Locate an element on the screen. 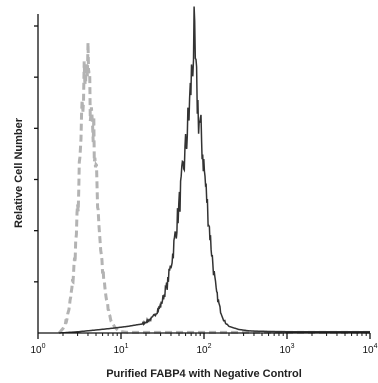 The height and width of the screenshot is (383, 378). y-axis-title: Relative Cell Number is located at coordinates (19, 172).